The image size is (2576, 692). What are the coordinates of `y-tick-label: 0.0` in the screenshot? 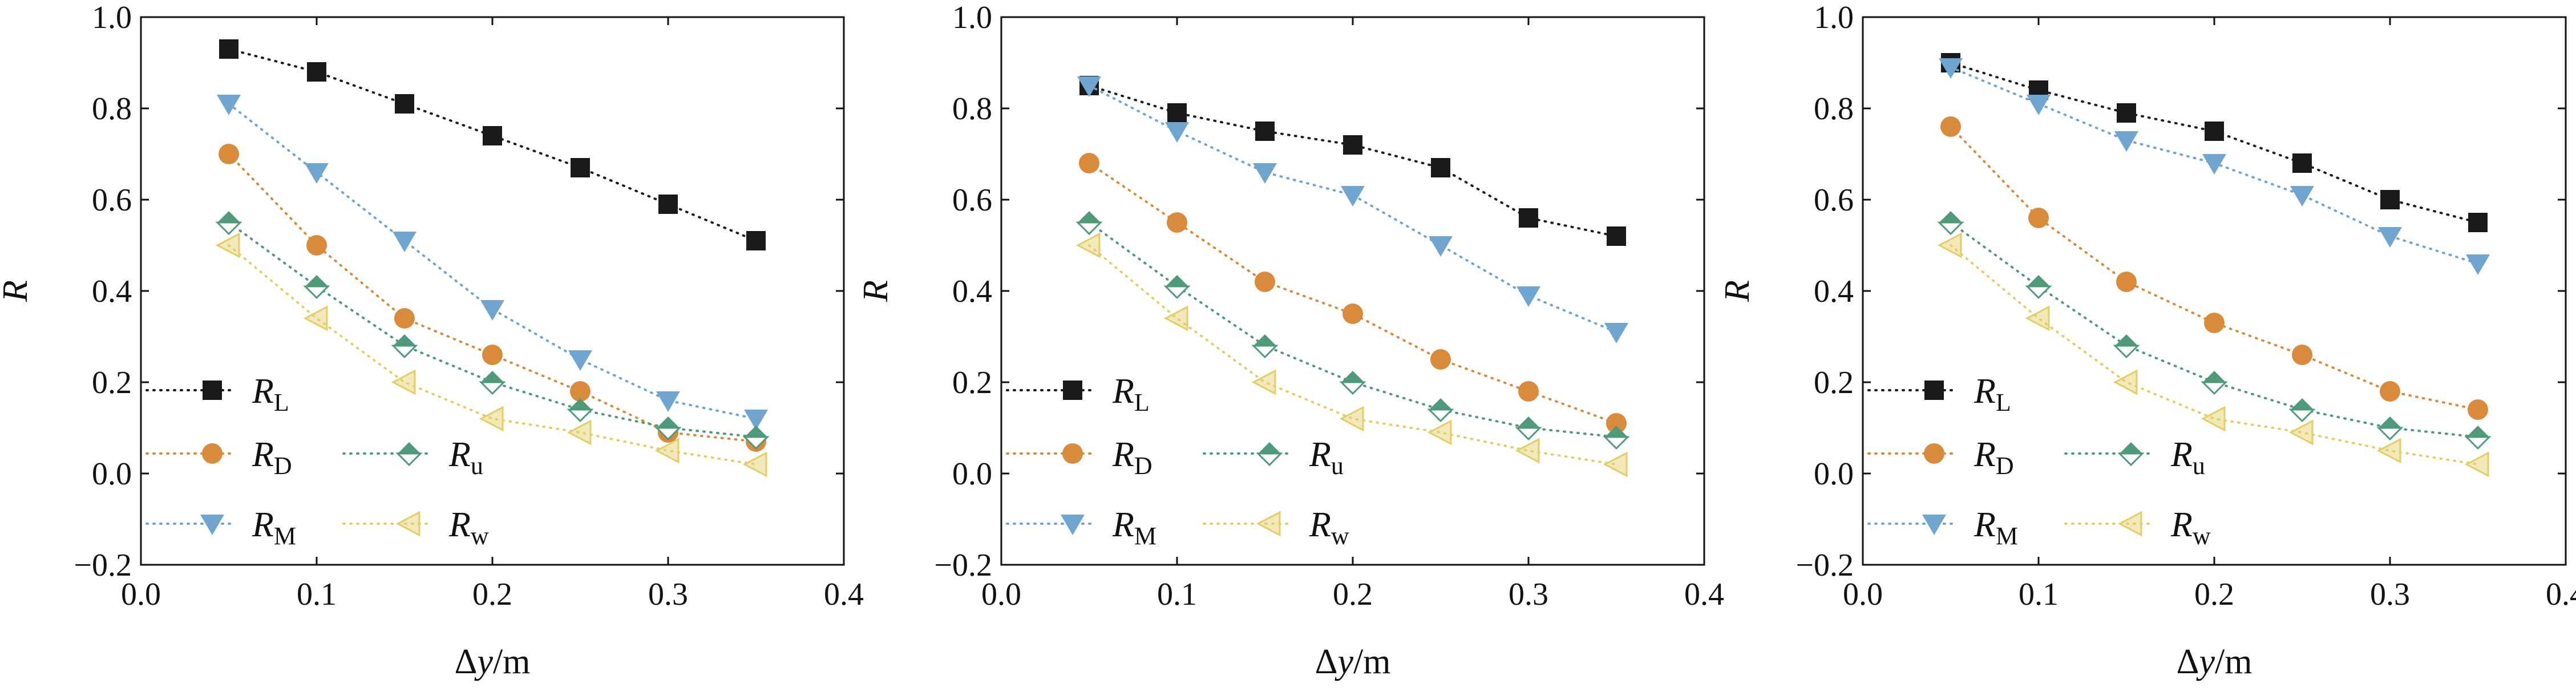 It's located at (972, 474).